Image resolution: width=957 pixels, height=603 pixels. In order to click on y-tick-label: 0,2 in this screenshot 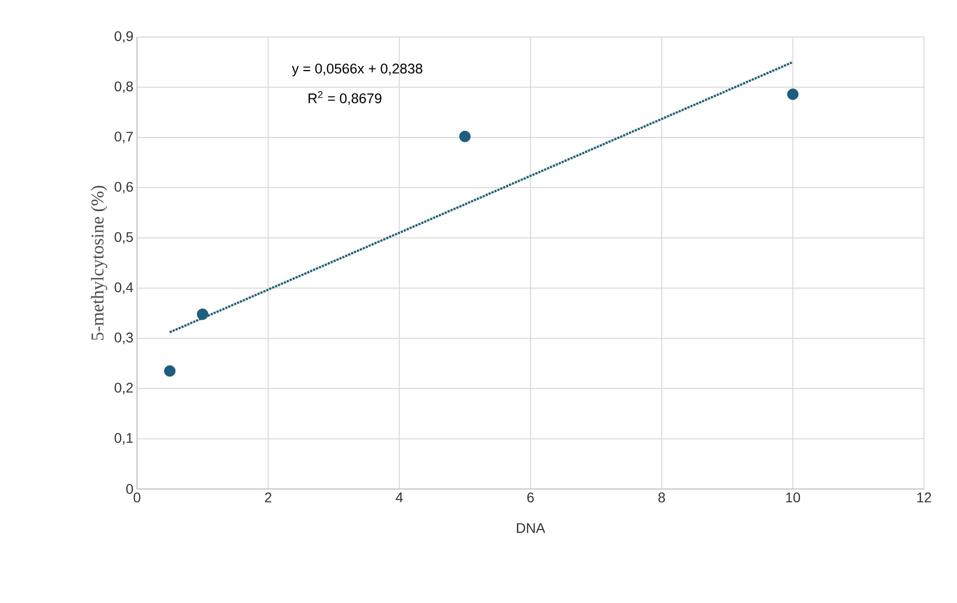, I will do `click(123, 388)`.